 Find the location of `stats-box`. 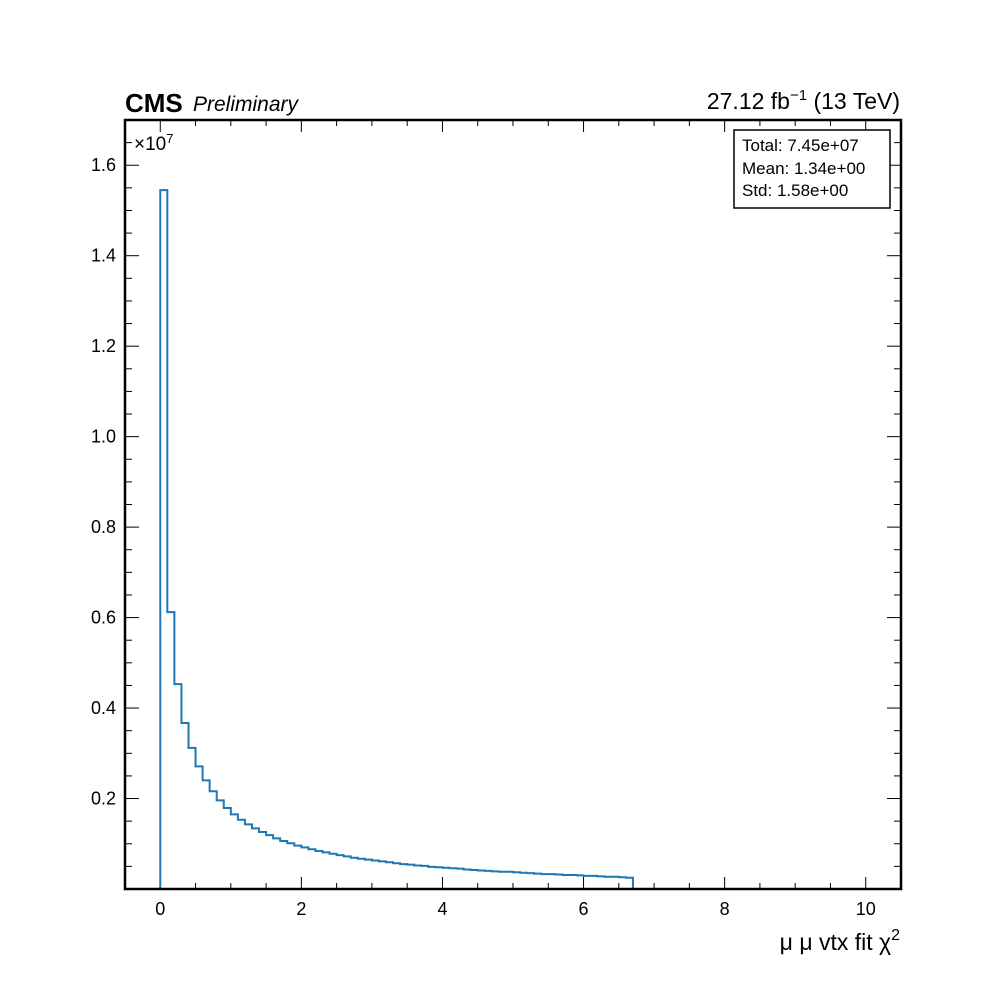

stats-box is located at coordinates (812, 169).